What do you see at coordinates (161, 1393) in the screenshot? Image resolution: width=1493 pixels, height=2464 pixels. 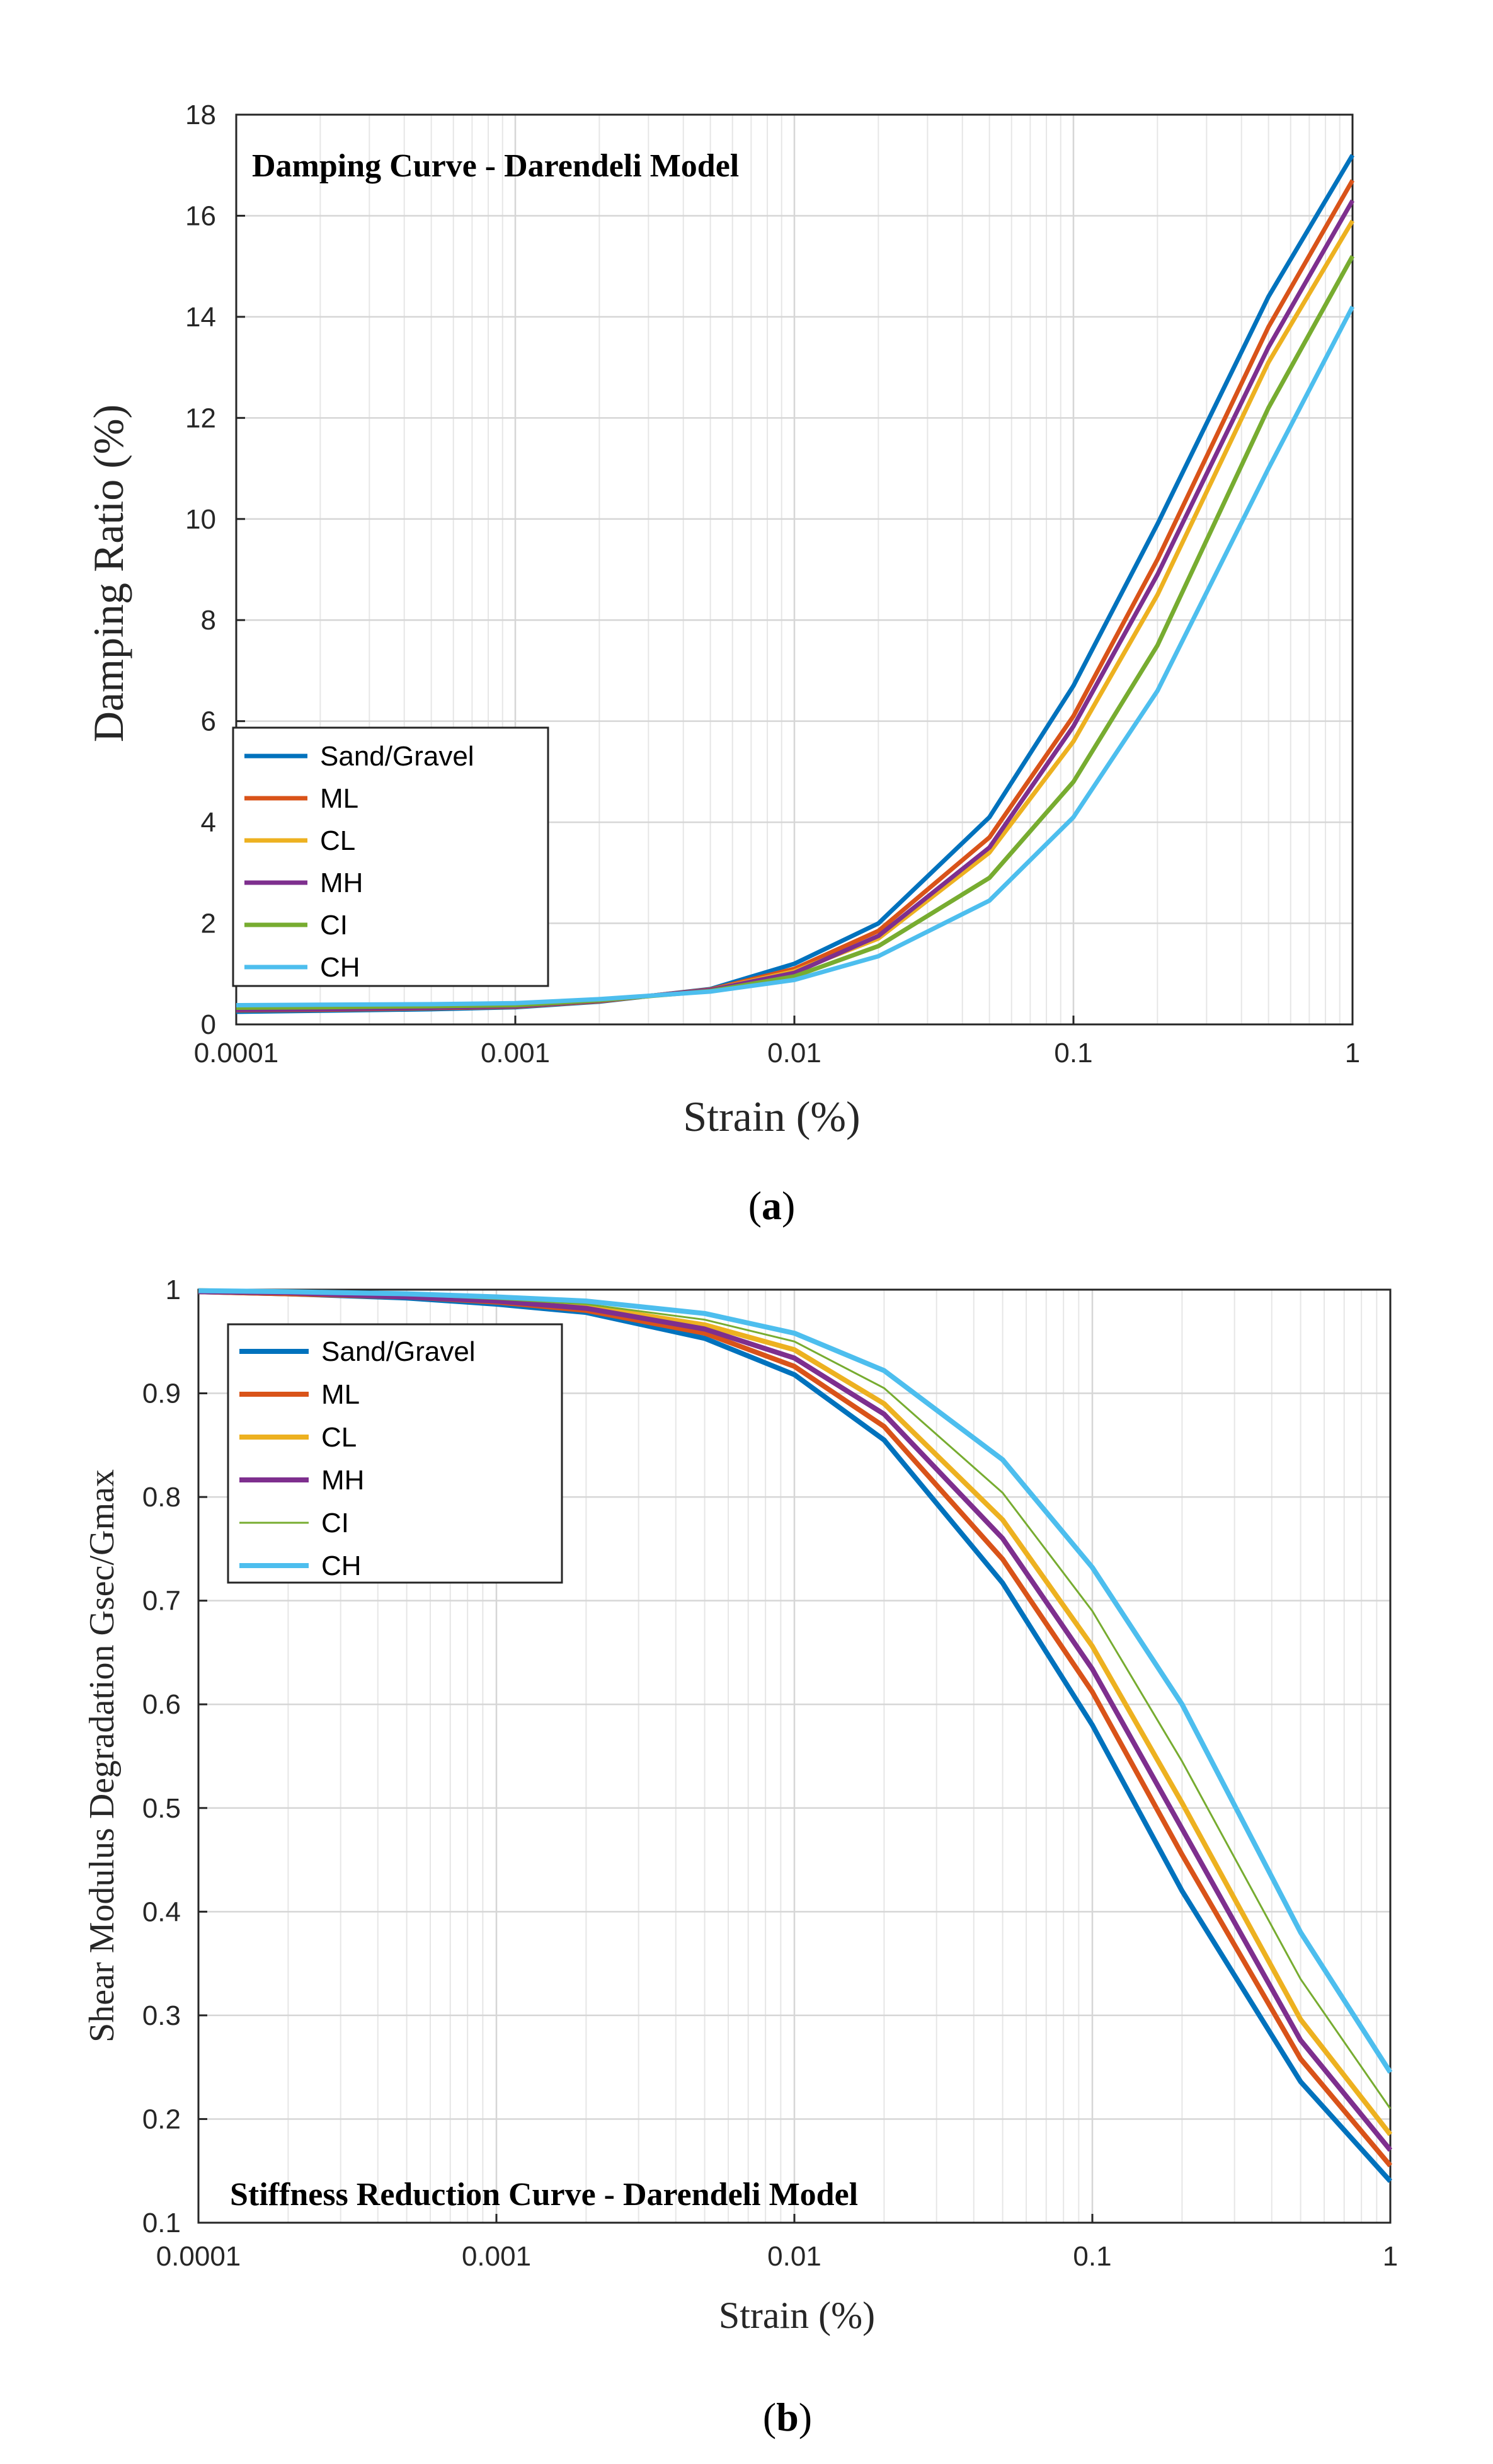 I see `y-tick-label: 0.9` at bounding box center [161, 1393].